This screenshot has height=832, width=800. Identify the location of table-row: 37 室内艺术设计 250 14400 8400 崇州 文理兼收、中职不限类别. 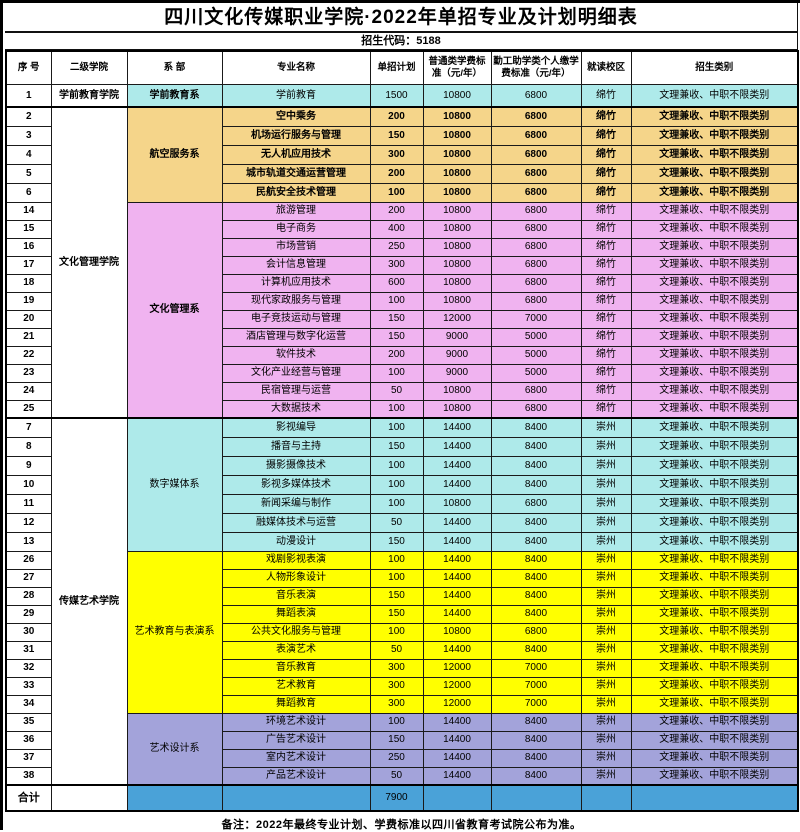
(402, 758).